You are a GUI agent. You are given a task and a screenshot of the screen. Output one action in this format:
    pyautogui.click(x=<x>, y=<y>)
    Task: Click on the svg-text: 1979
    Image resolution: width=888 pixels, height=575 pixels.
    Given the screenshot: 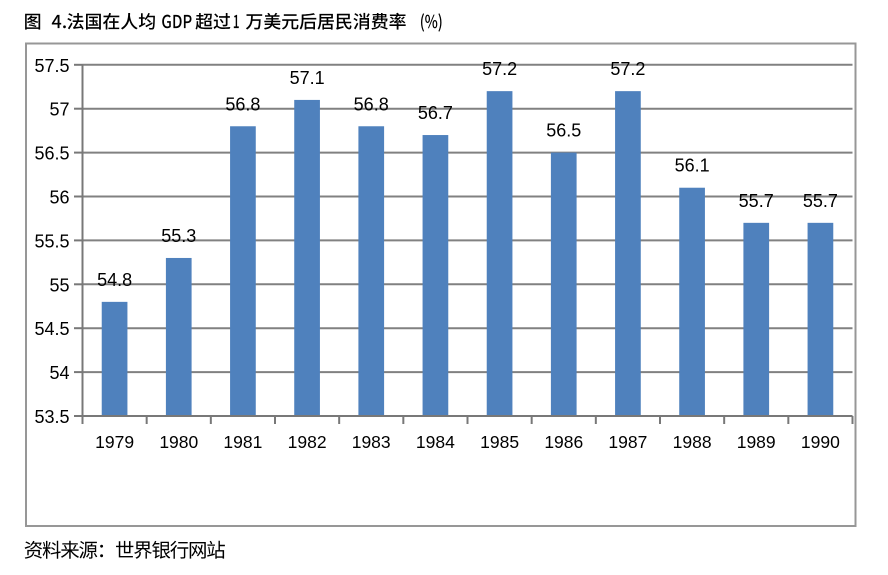 What is the action you would take?
    pyautogui.click(x=114, y=442)
    